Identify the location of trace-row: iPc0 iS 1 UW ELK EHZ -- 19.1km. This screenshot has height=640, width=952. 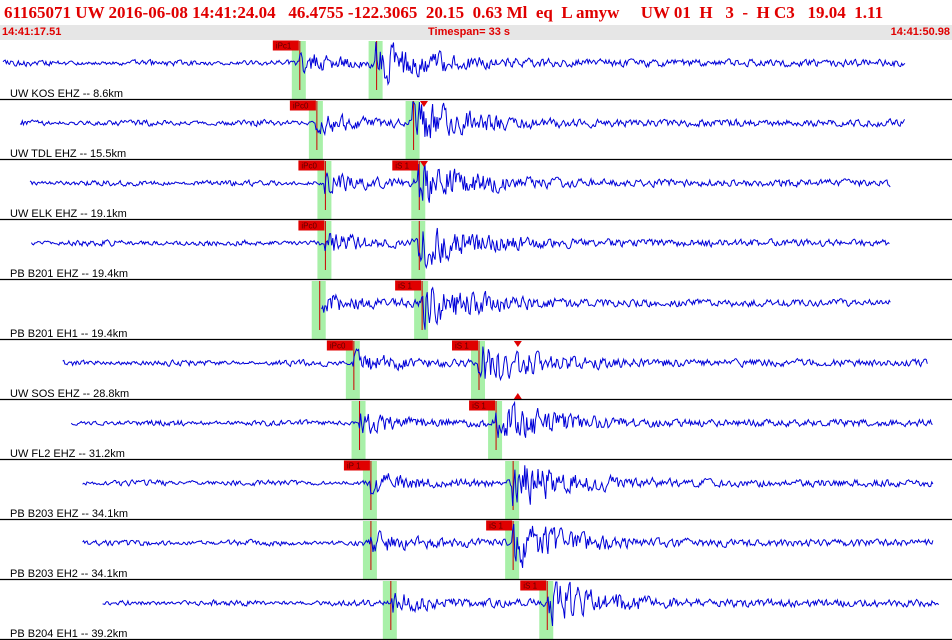
(476, 190).